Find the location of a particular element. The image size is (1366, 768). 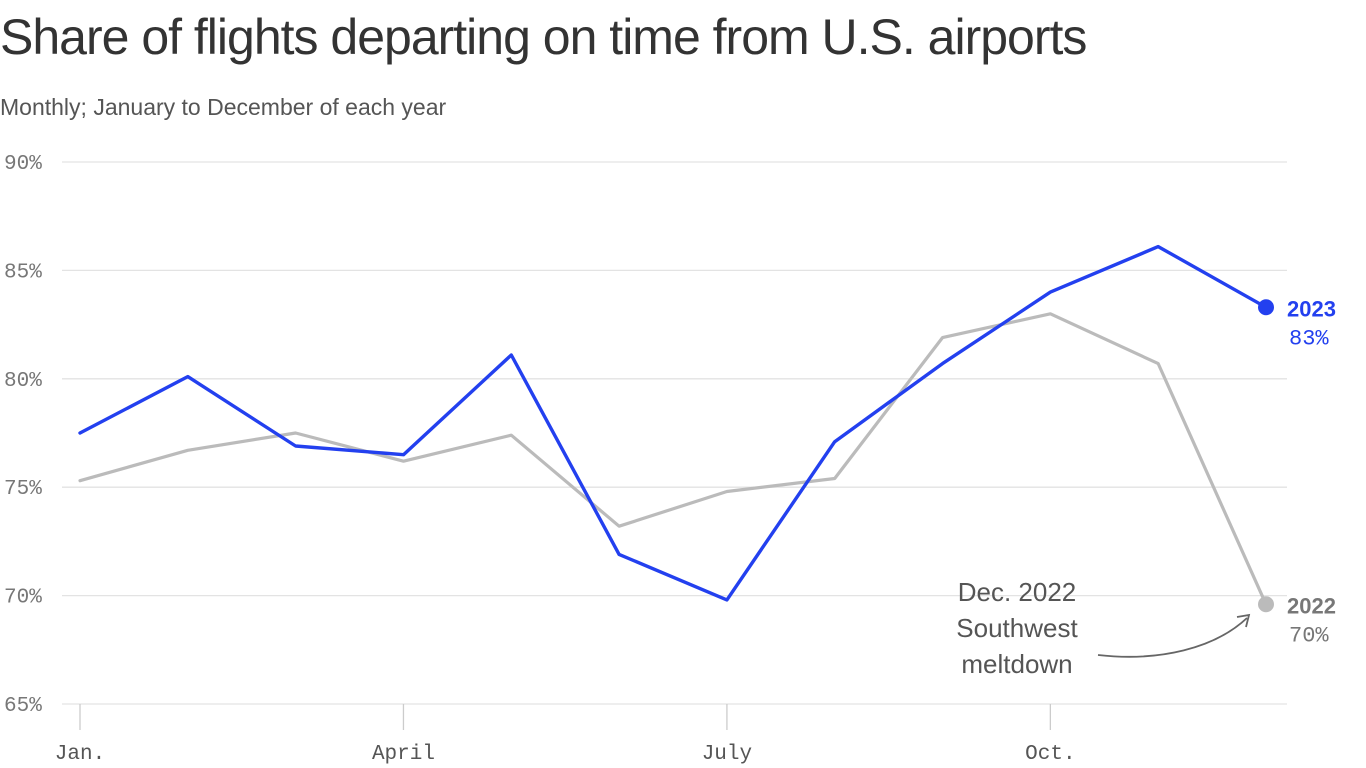

x-tick-label: Oct. is located at coordinates (1050, 754).